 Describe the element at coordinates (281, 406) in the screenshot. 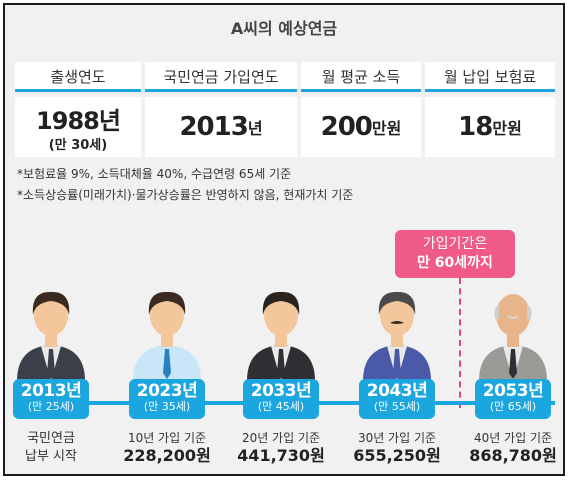

I see `timeline-age: (만 45세)` at that location.